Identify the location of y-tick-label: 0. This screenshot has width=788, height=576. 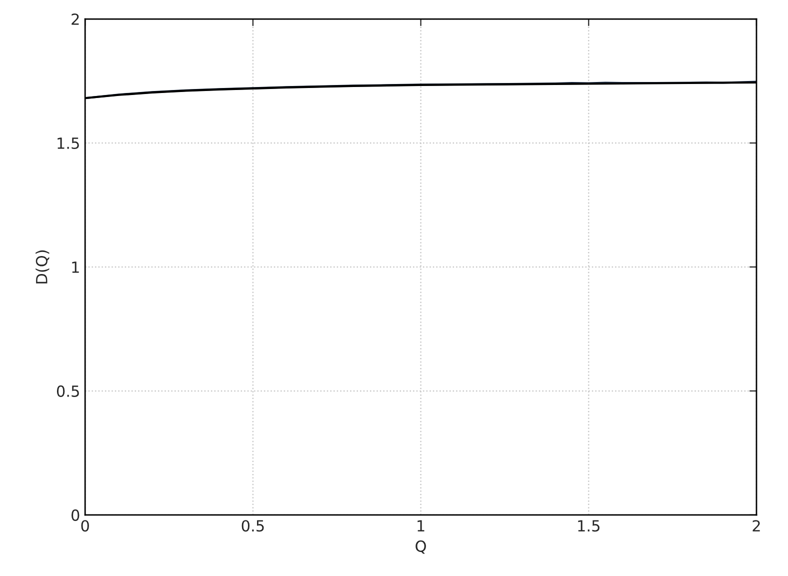
(76, 515).